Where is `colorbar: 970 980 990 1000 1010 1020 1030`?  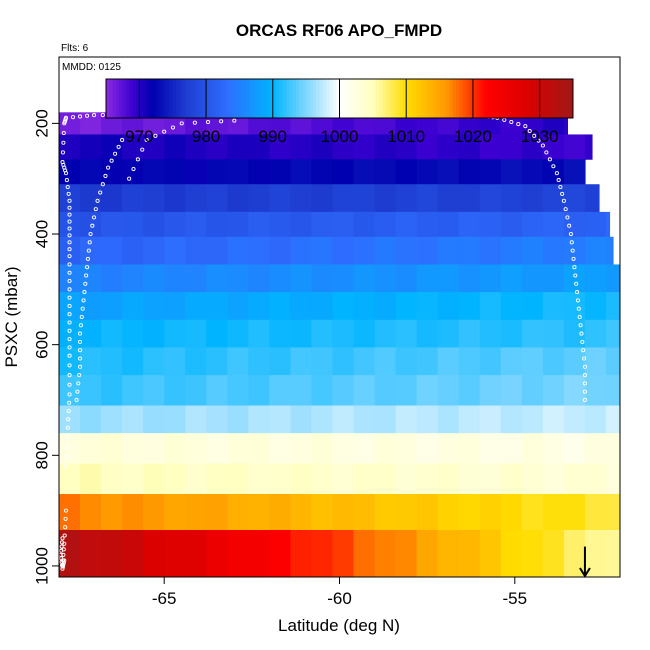 colorbar: 970 980 990 1000 1010 1020 1030 is located at coordinates (339, 112).